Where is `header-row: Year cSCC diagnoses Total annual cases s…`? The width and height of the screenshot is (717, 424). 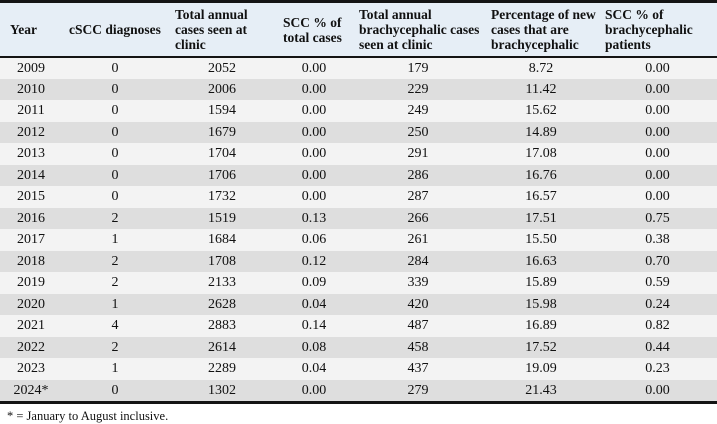
header-row: Year cSCC diagnoses Total annual cases s… is located at coordinates (358, 31).